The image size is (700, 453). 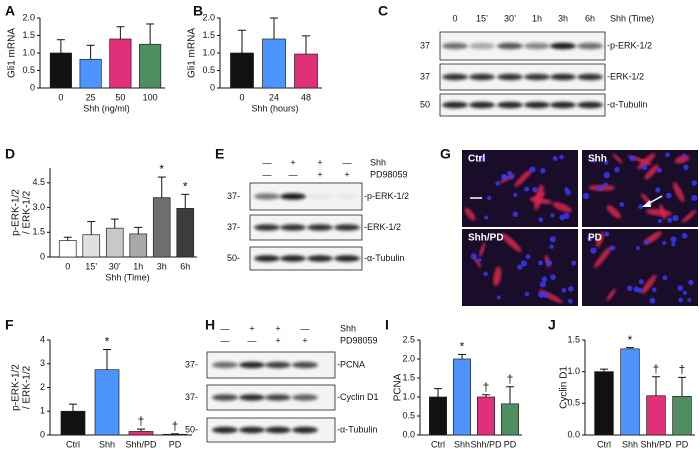 I want to click on panel-label: E, so click(x=219, y=154).